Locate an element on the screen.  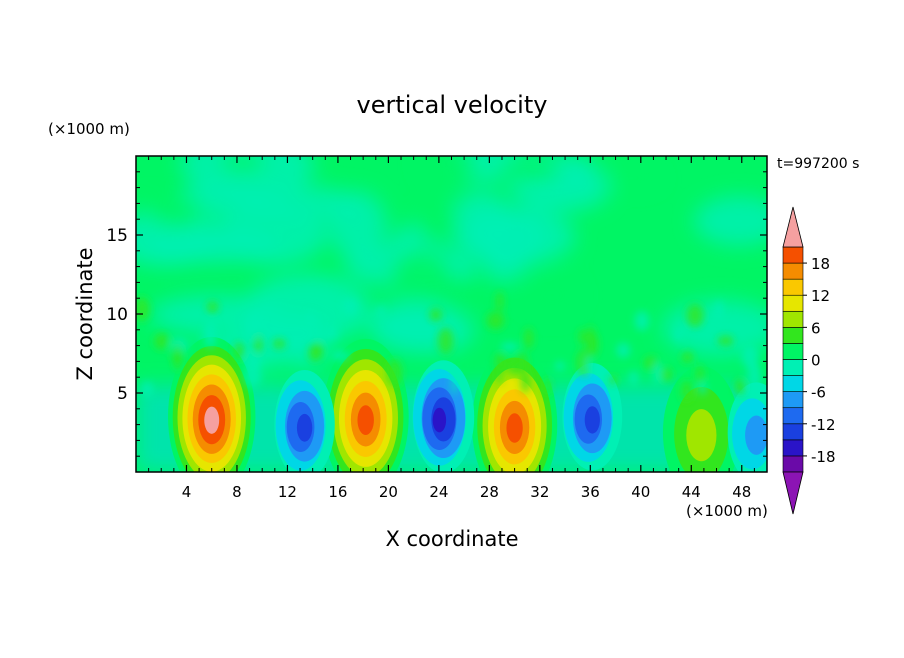
x-unit-label: (×1000 m) is located at coordinates (727, 511).